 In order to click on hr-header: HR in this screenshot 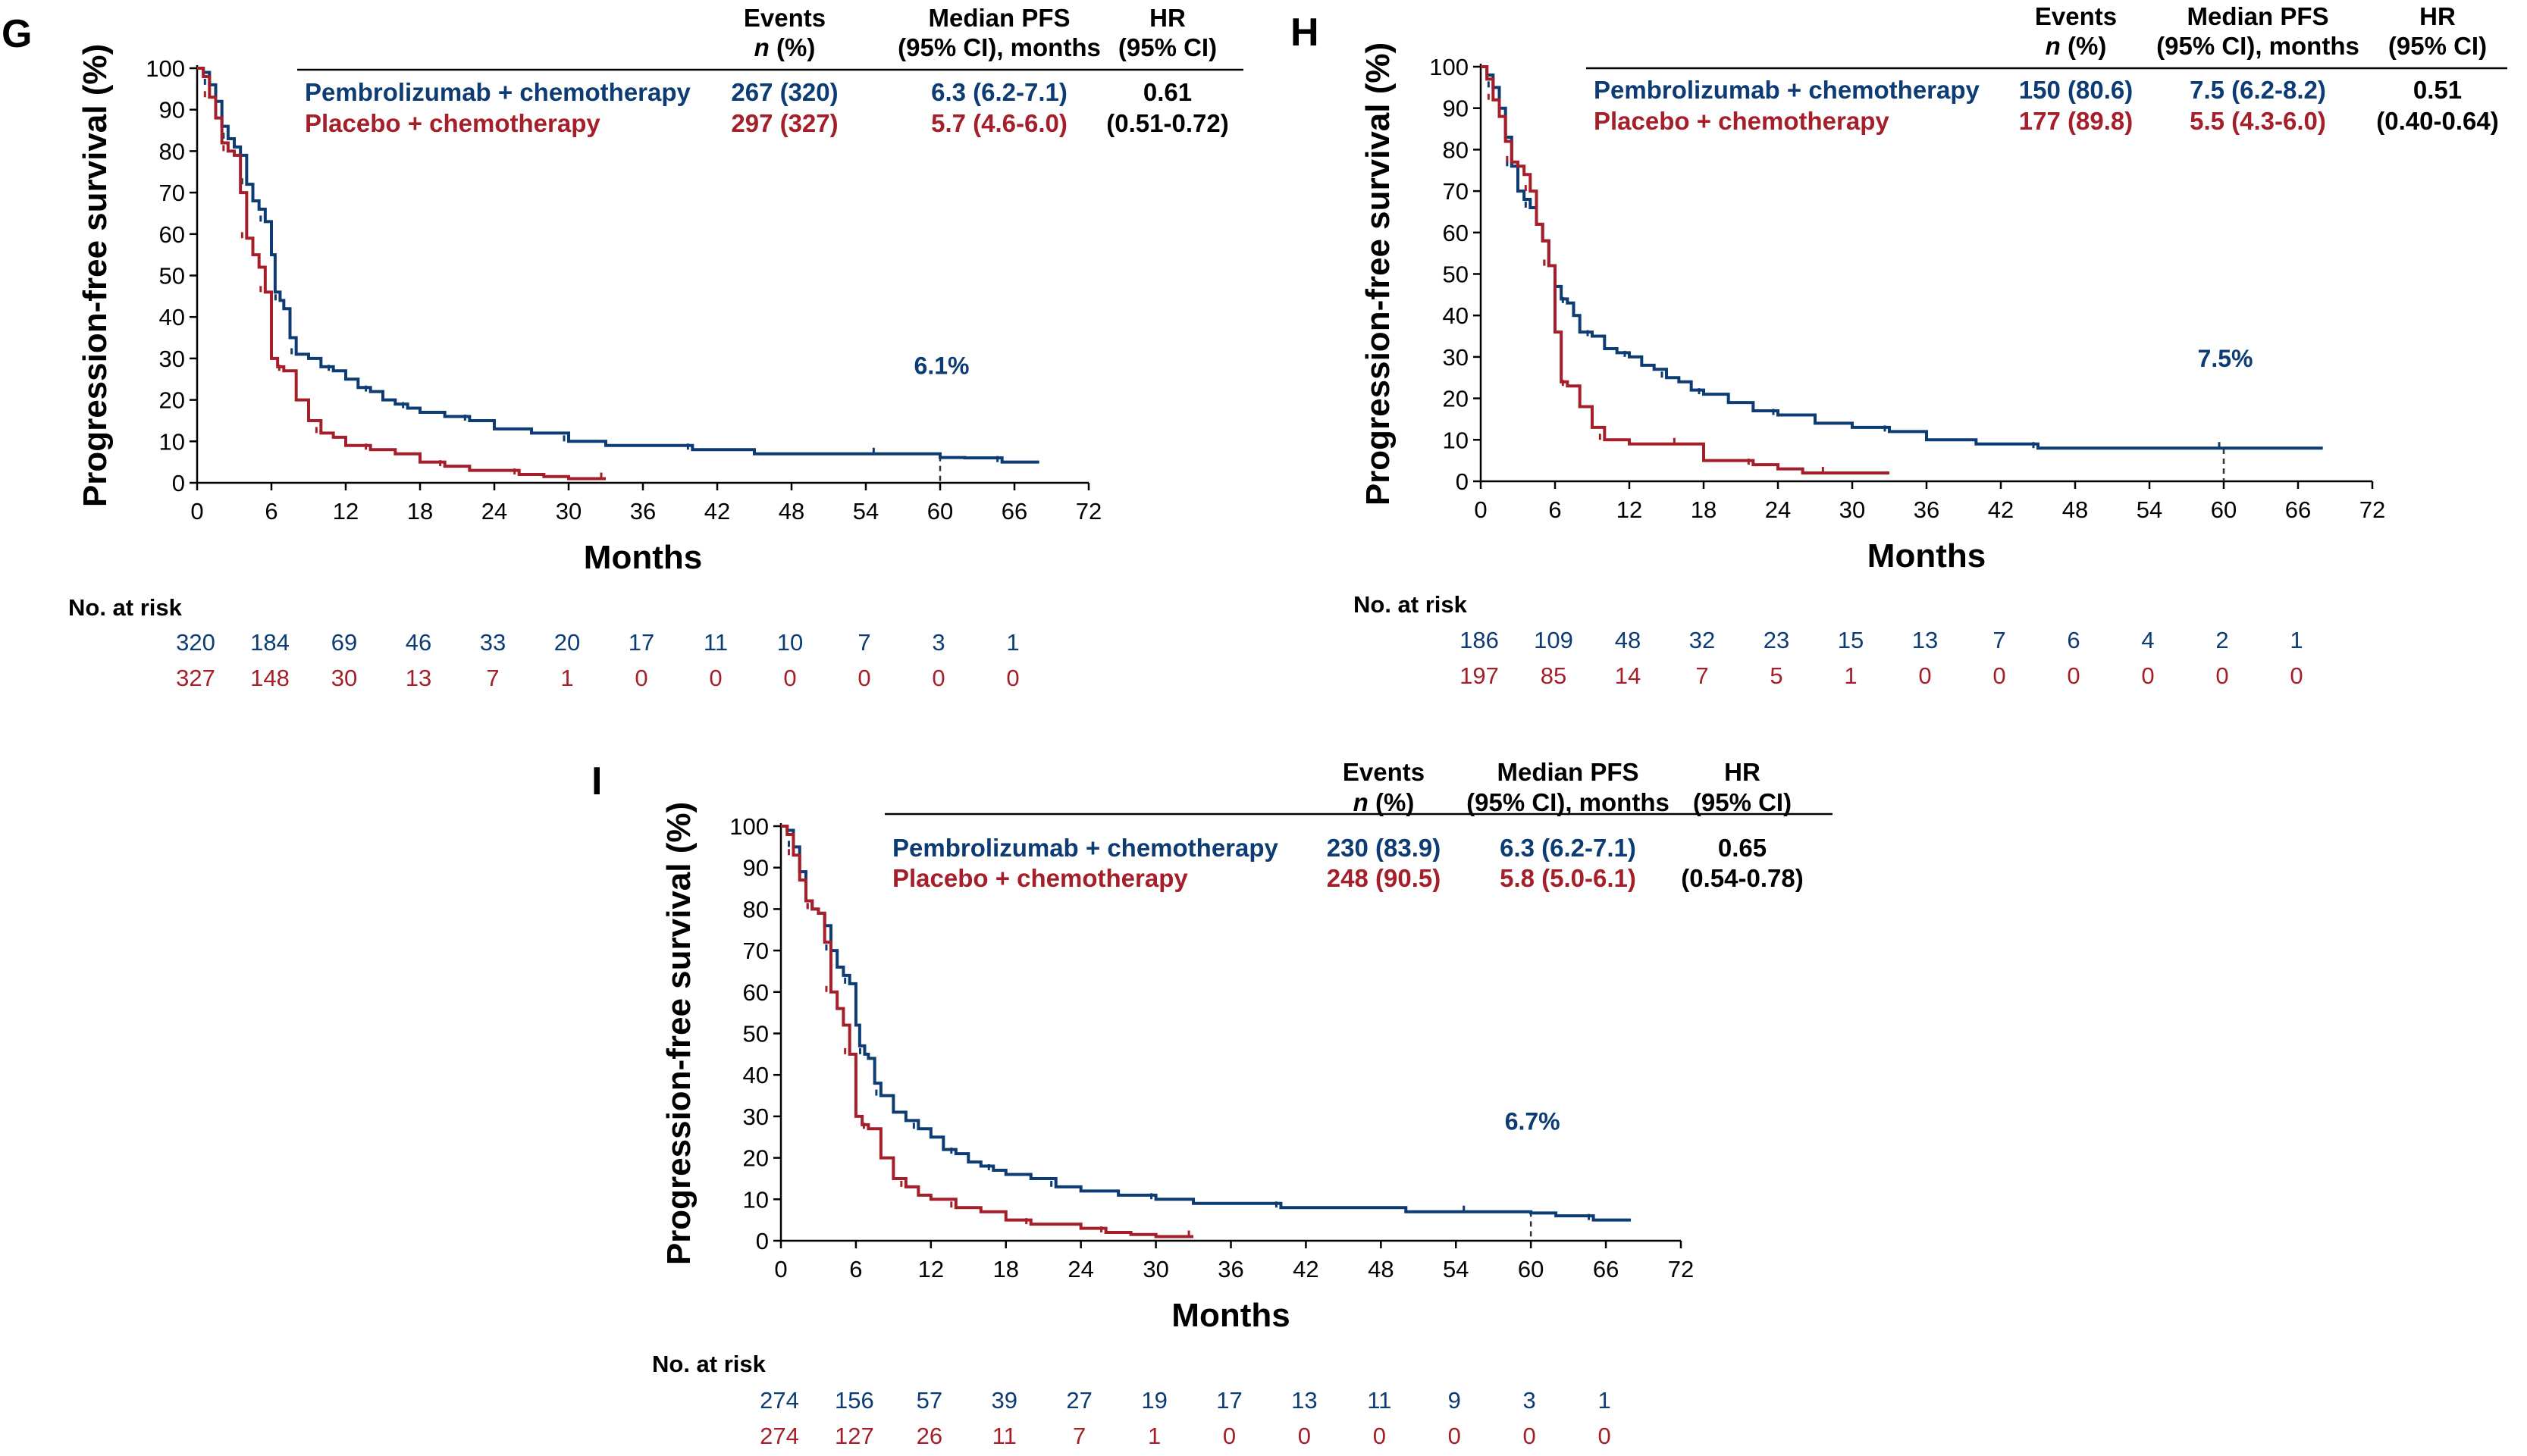, I will do `click(2437, 16)`.